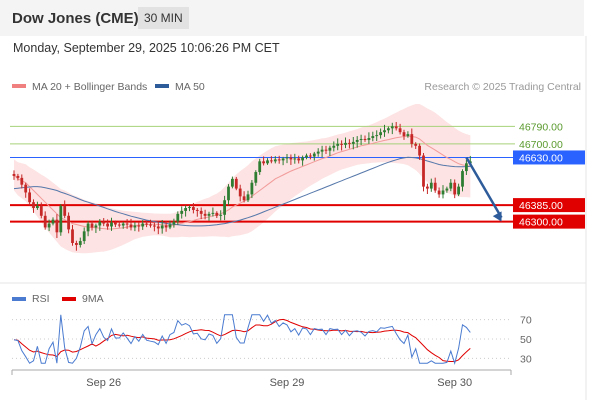  I want to click on legend-rsi-label: RSI, so click(41, 299).